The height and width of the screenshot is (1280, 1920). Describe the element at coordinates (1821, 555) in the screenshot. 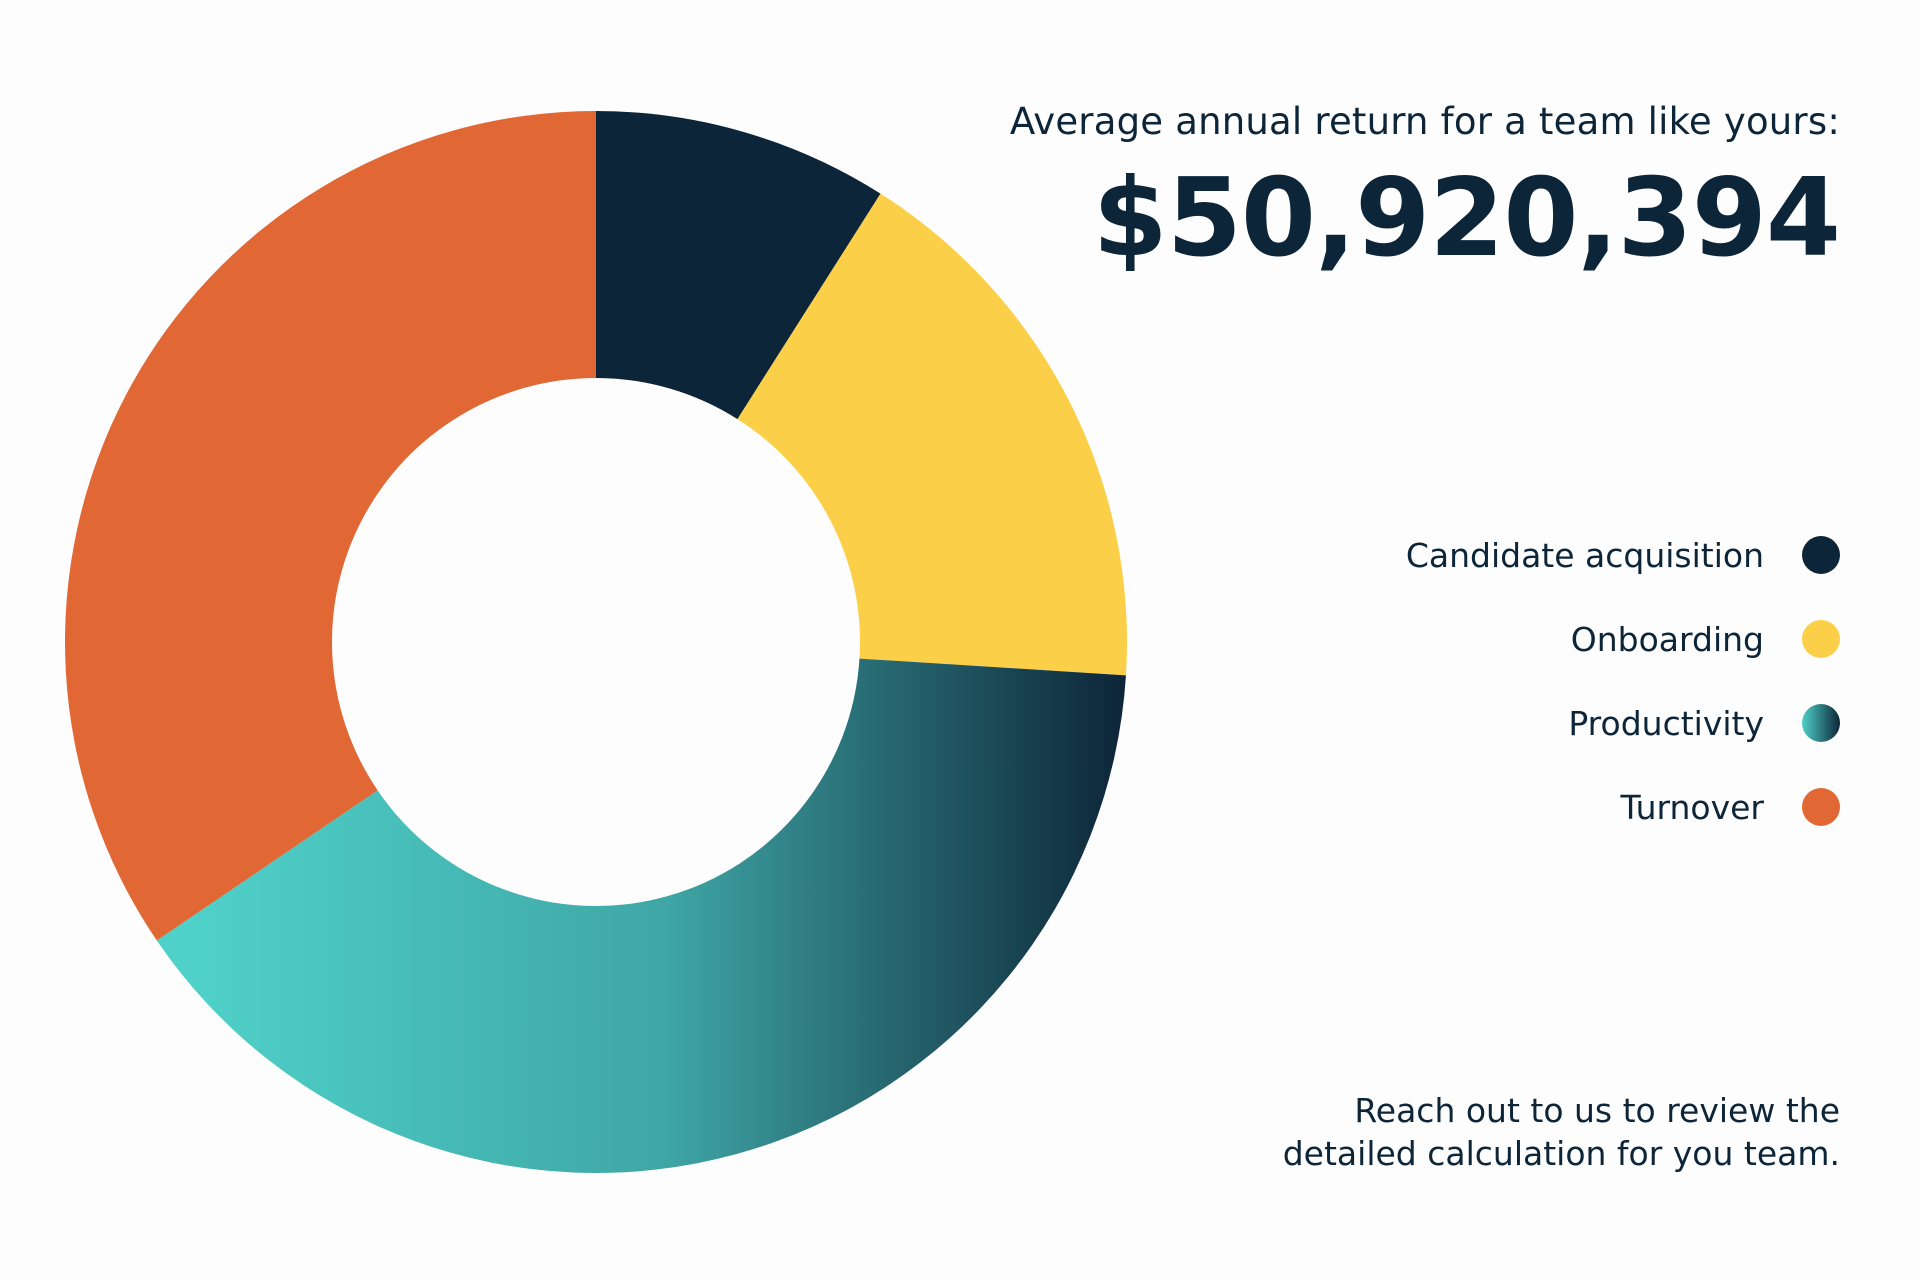

I see `legend-swatch-navy` at that location.